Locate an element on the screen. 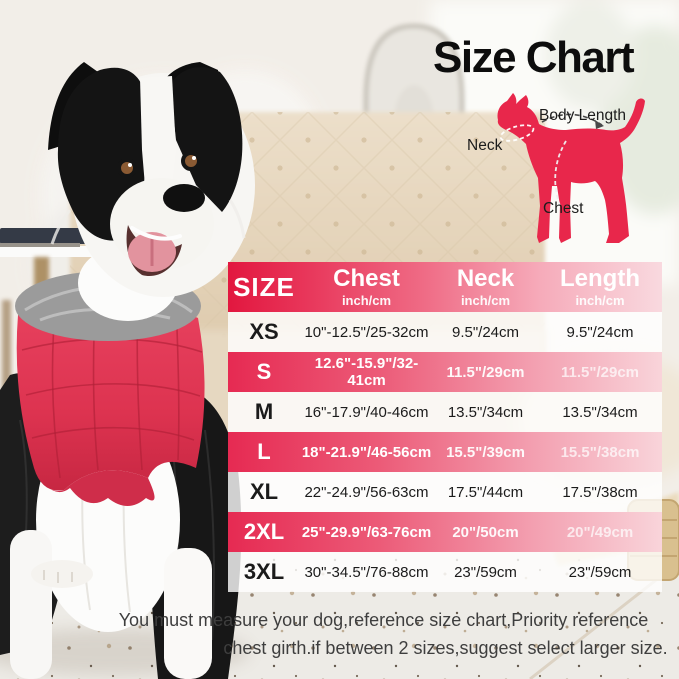 The width and height of the screenshot is (679, 679). dog-vest is located at coordinates (110, 394).